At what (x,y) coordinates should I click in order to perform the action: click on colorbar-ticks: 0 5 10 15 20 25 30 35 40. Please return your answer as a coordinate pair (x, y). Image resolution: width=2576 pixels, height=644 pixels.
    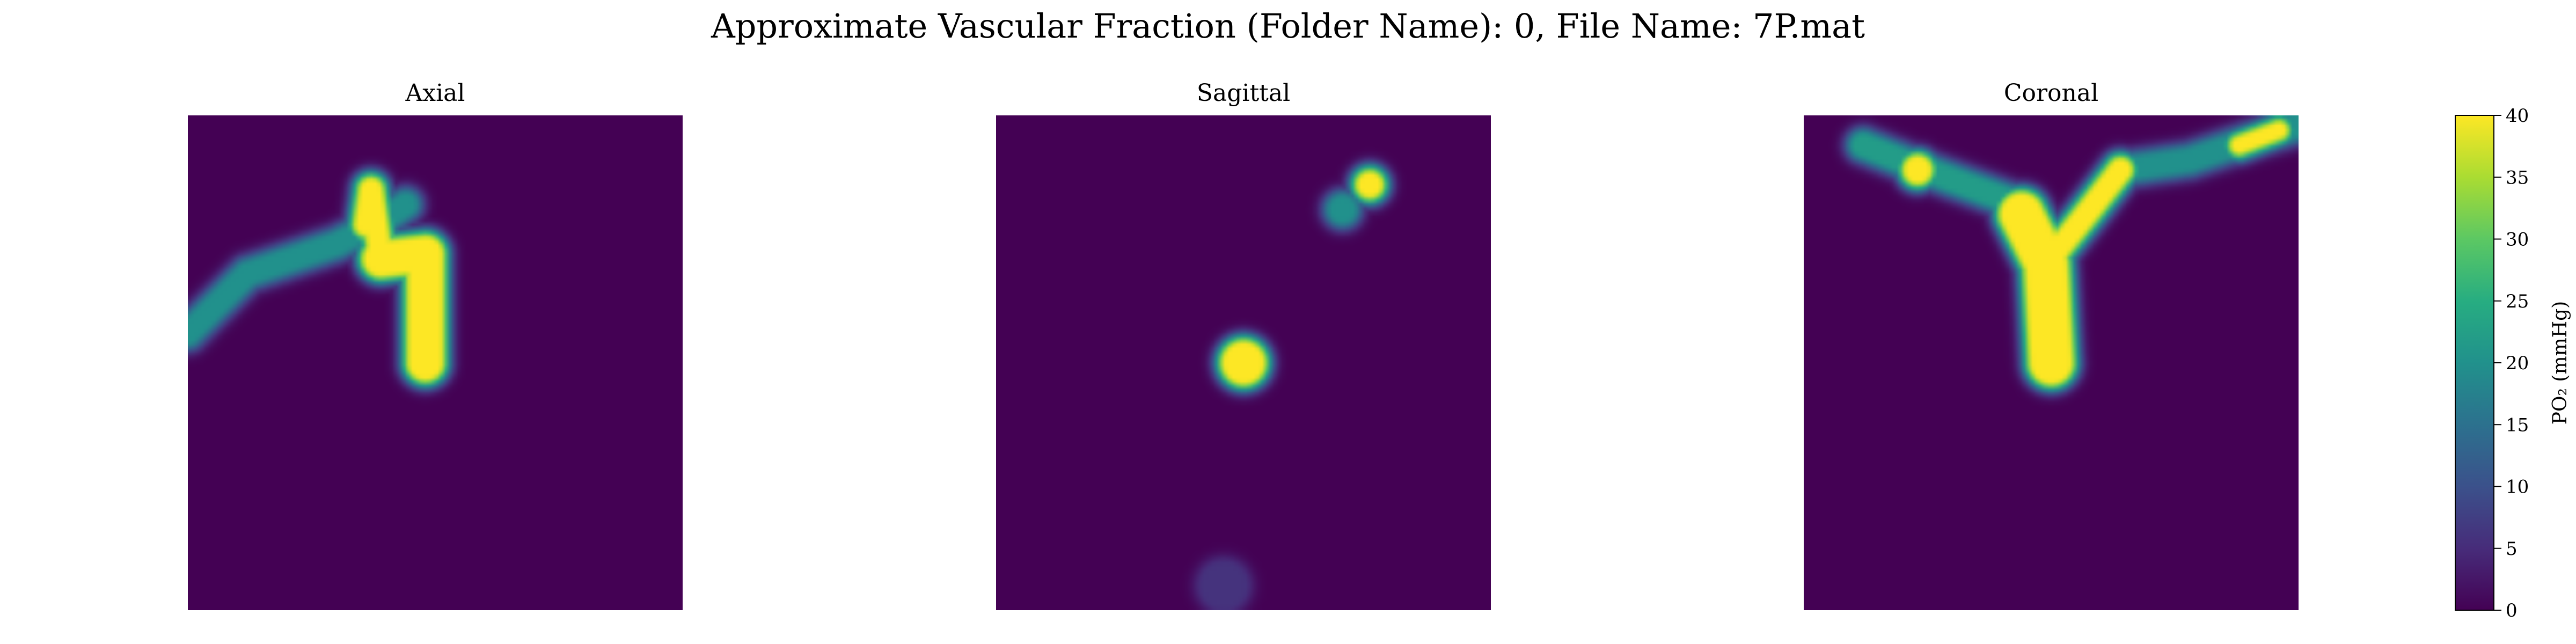
    Looking at the image, I should click on (2511, 363).